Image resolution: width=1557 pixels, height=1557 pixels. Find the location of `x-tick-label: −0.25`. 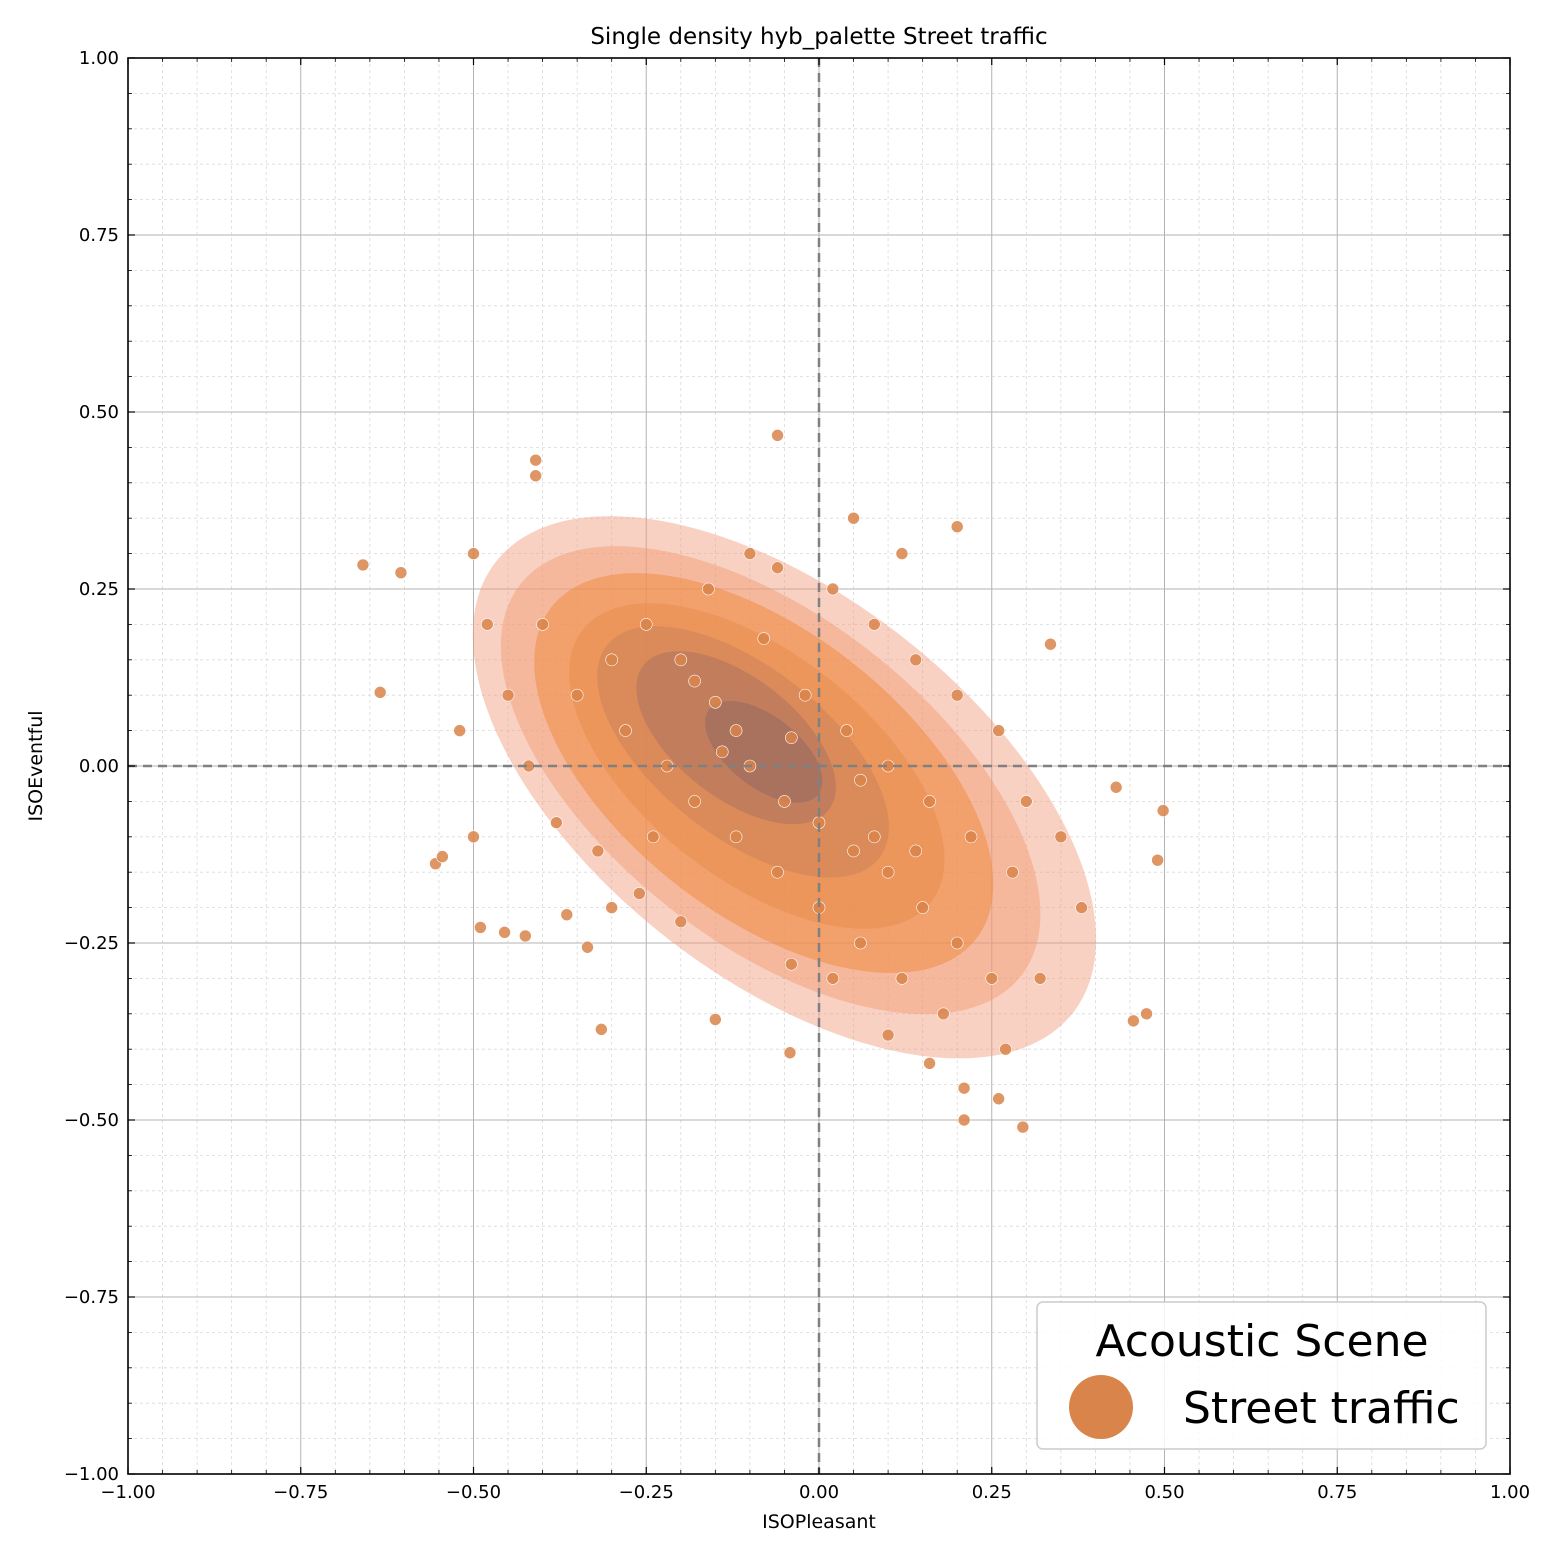

x-tick-label: −0.25 is located at coordinates (646, 1492).